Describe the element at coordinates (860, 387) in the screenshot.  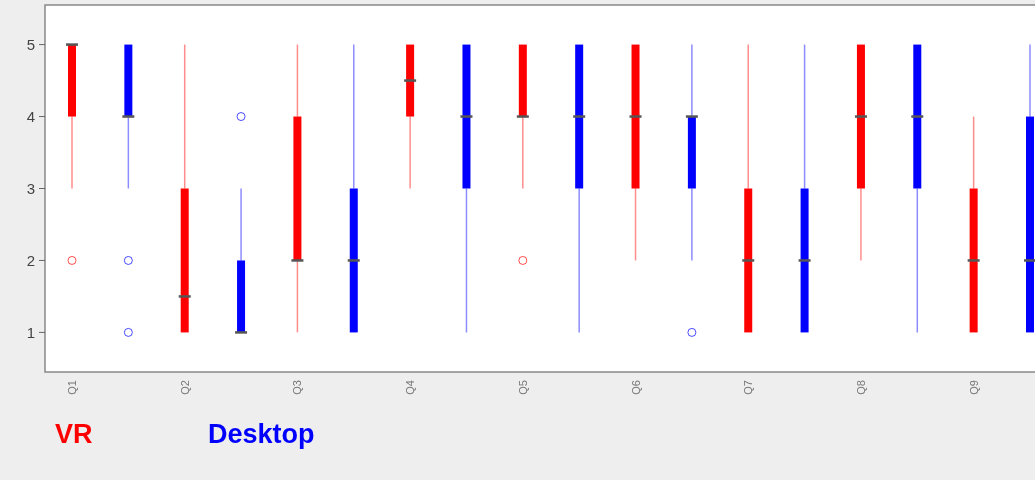
I see `x-tick-label: Q8` at that location.